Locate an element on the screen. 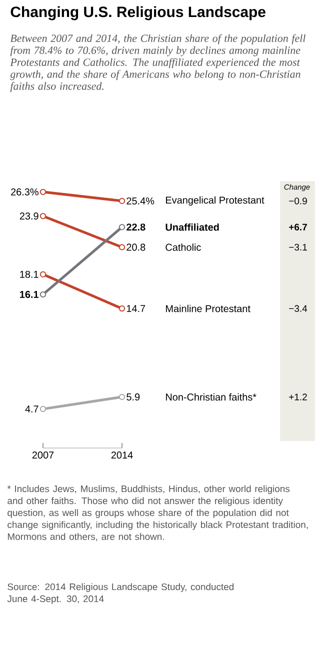 The height and width of the screenshot is (663, 327). text: −0.9 is located at coordinates (298, 201).